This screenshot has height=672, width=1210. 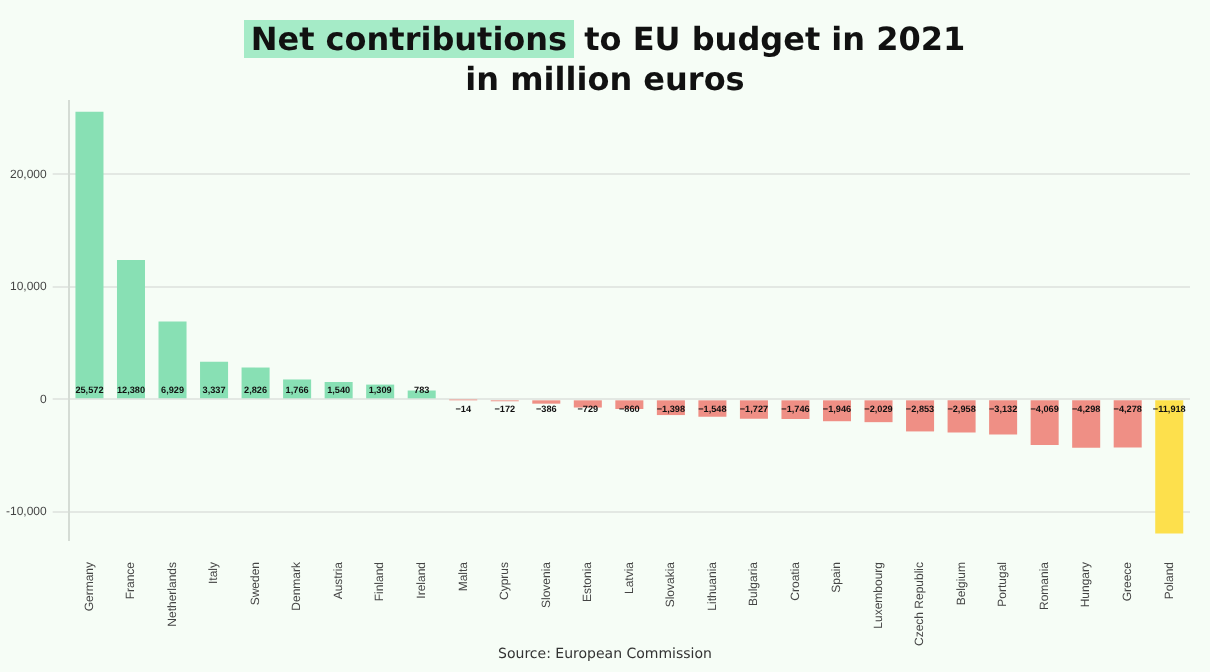 I want to click on chart-title: Net contributions to EU budget in 2021, so click(x=608, y=40).